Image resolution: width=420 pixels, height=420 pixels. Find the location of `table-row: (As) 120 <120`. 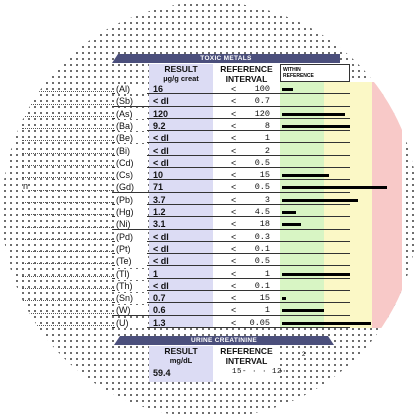

table-row: (As) 120 <120 is located at coordinates (210, 113).